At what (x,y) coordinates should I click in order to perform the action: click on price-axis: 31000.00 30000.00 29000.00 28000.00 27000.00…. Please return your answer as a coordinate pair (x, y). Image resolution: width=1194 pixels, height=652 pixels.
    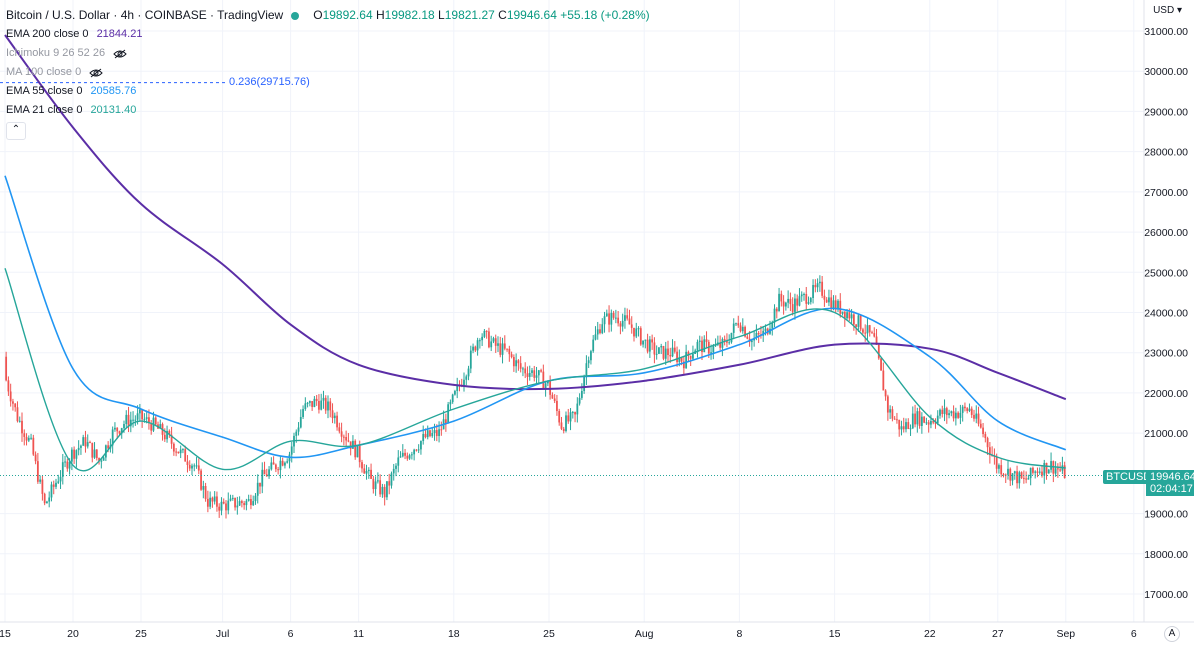
    Looking at the image, I should click on (1166, 313).